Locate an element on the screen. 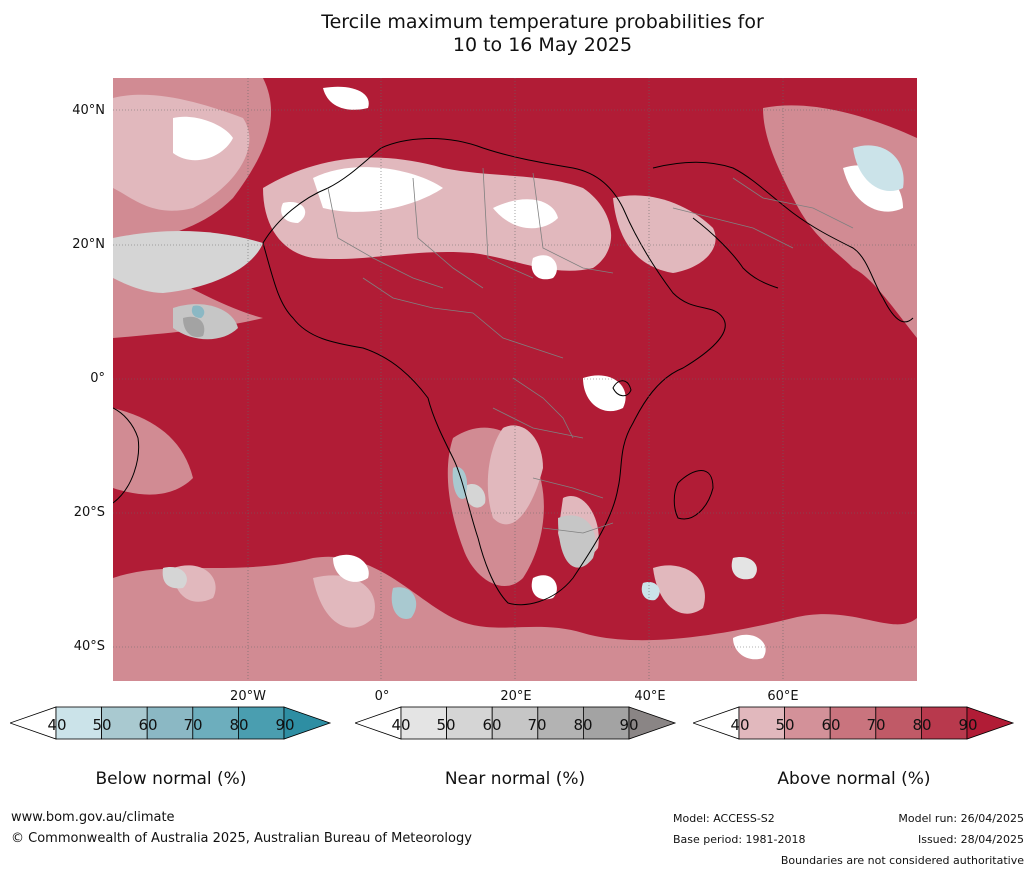  website-text: www.bom.gov.au/climate is located at coordinates (93, 817).